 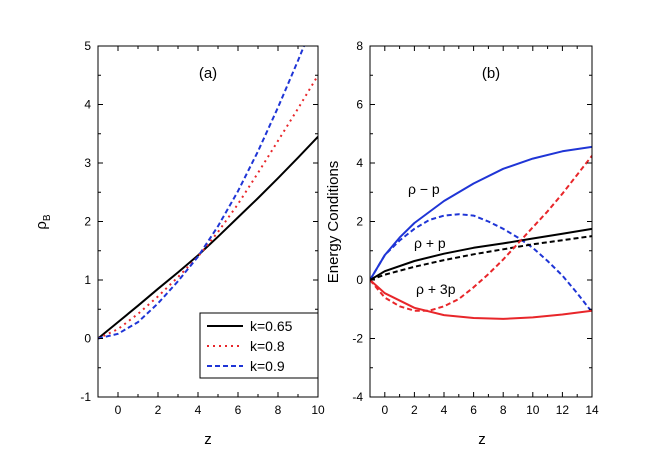 I want to click on panel-a-ytick-label: 3, so click(x=87, y=163).